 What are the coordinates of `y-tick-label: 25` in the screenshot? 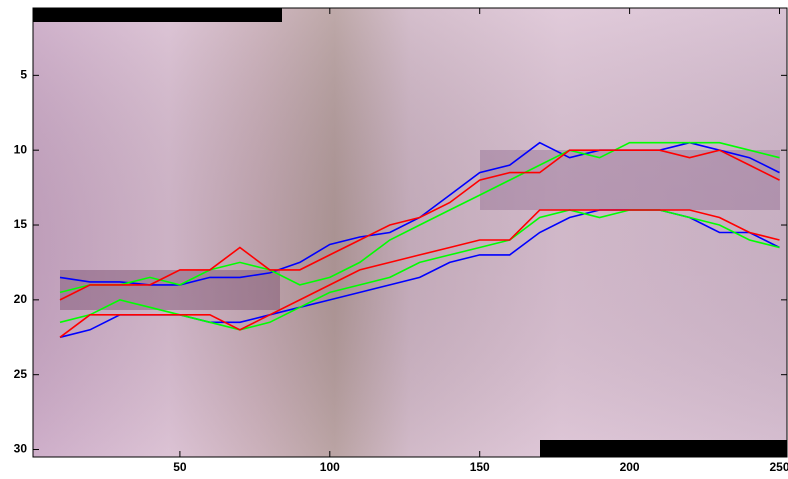 It's located at (21, 374).